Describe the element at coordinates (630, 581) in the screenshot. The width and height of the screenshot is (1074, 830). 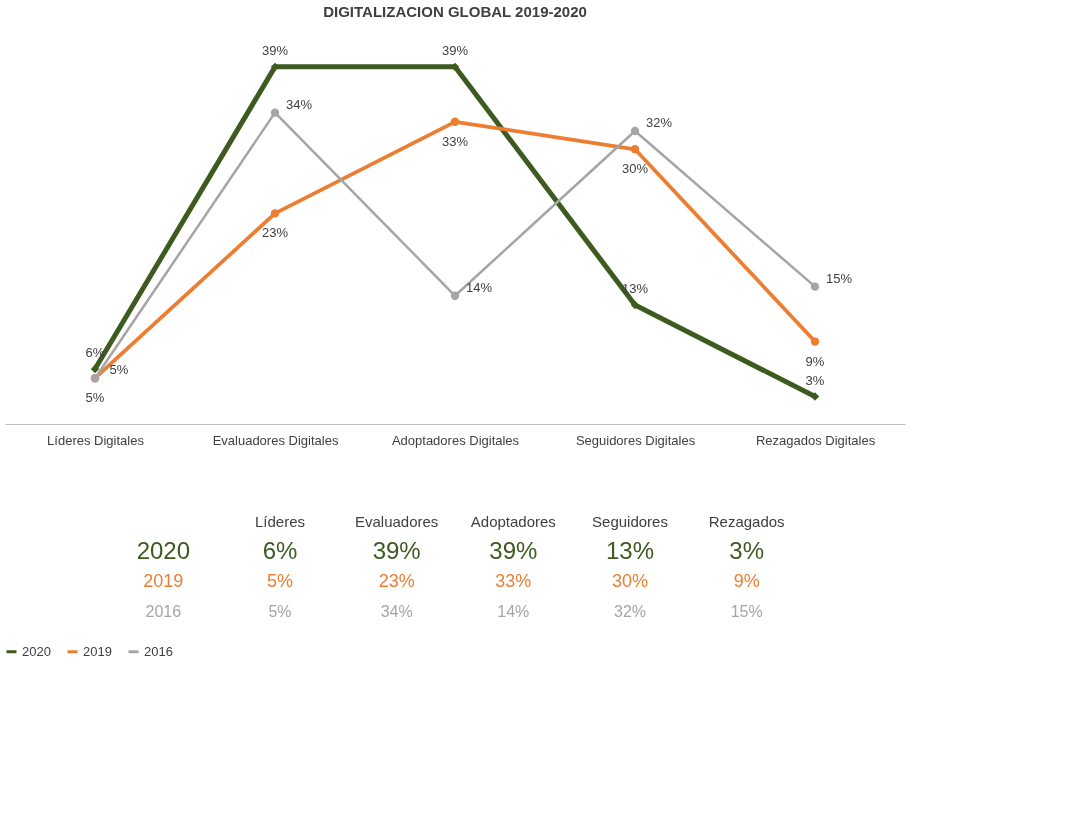
I see `text: 30%` at that location.